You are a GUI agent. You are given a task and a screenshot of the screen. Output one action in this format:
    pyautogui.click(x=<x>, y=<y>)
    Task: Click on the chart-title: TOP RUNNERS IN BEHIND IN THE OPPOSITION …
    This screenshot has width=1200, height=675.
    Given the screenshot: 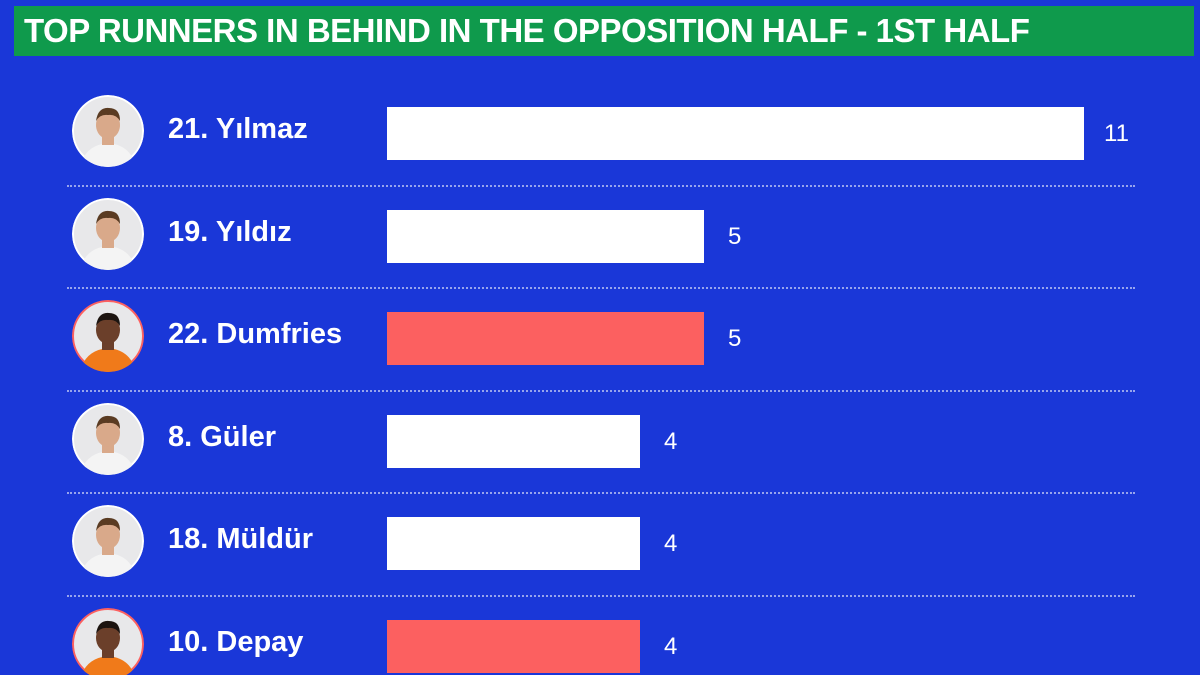 What is the action you would take?
    pyautogui.click(x=527, y=30)
    